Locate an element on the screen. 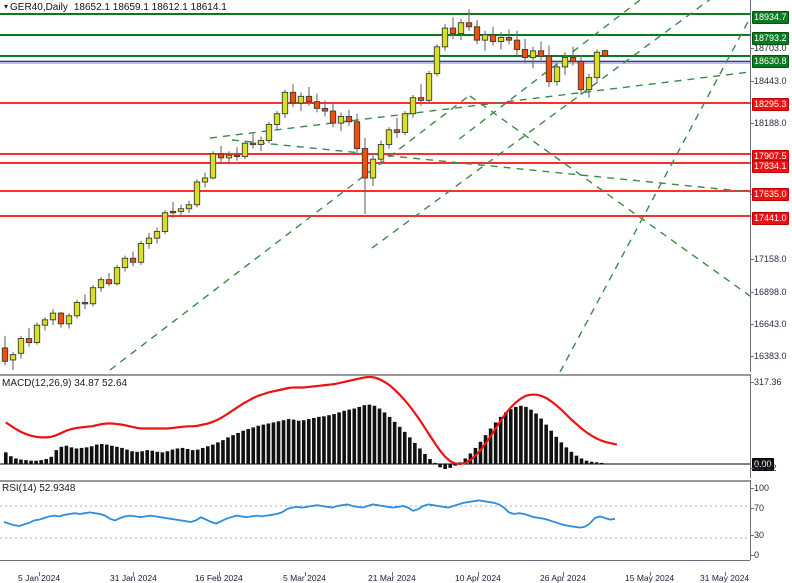 The image size is (792, 583). price-level-badge: 18630.8 is located at coordinates (770, 61).